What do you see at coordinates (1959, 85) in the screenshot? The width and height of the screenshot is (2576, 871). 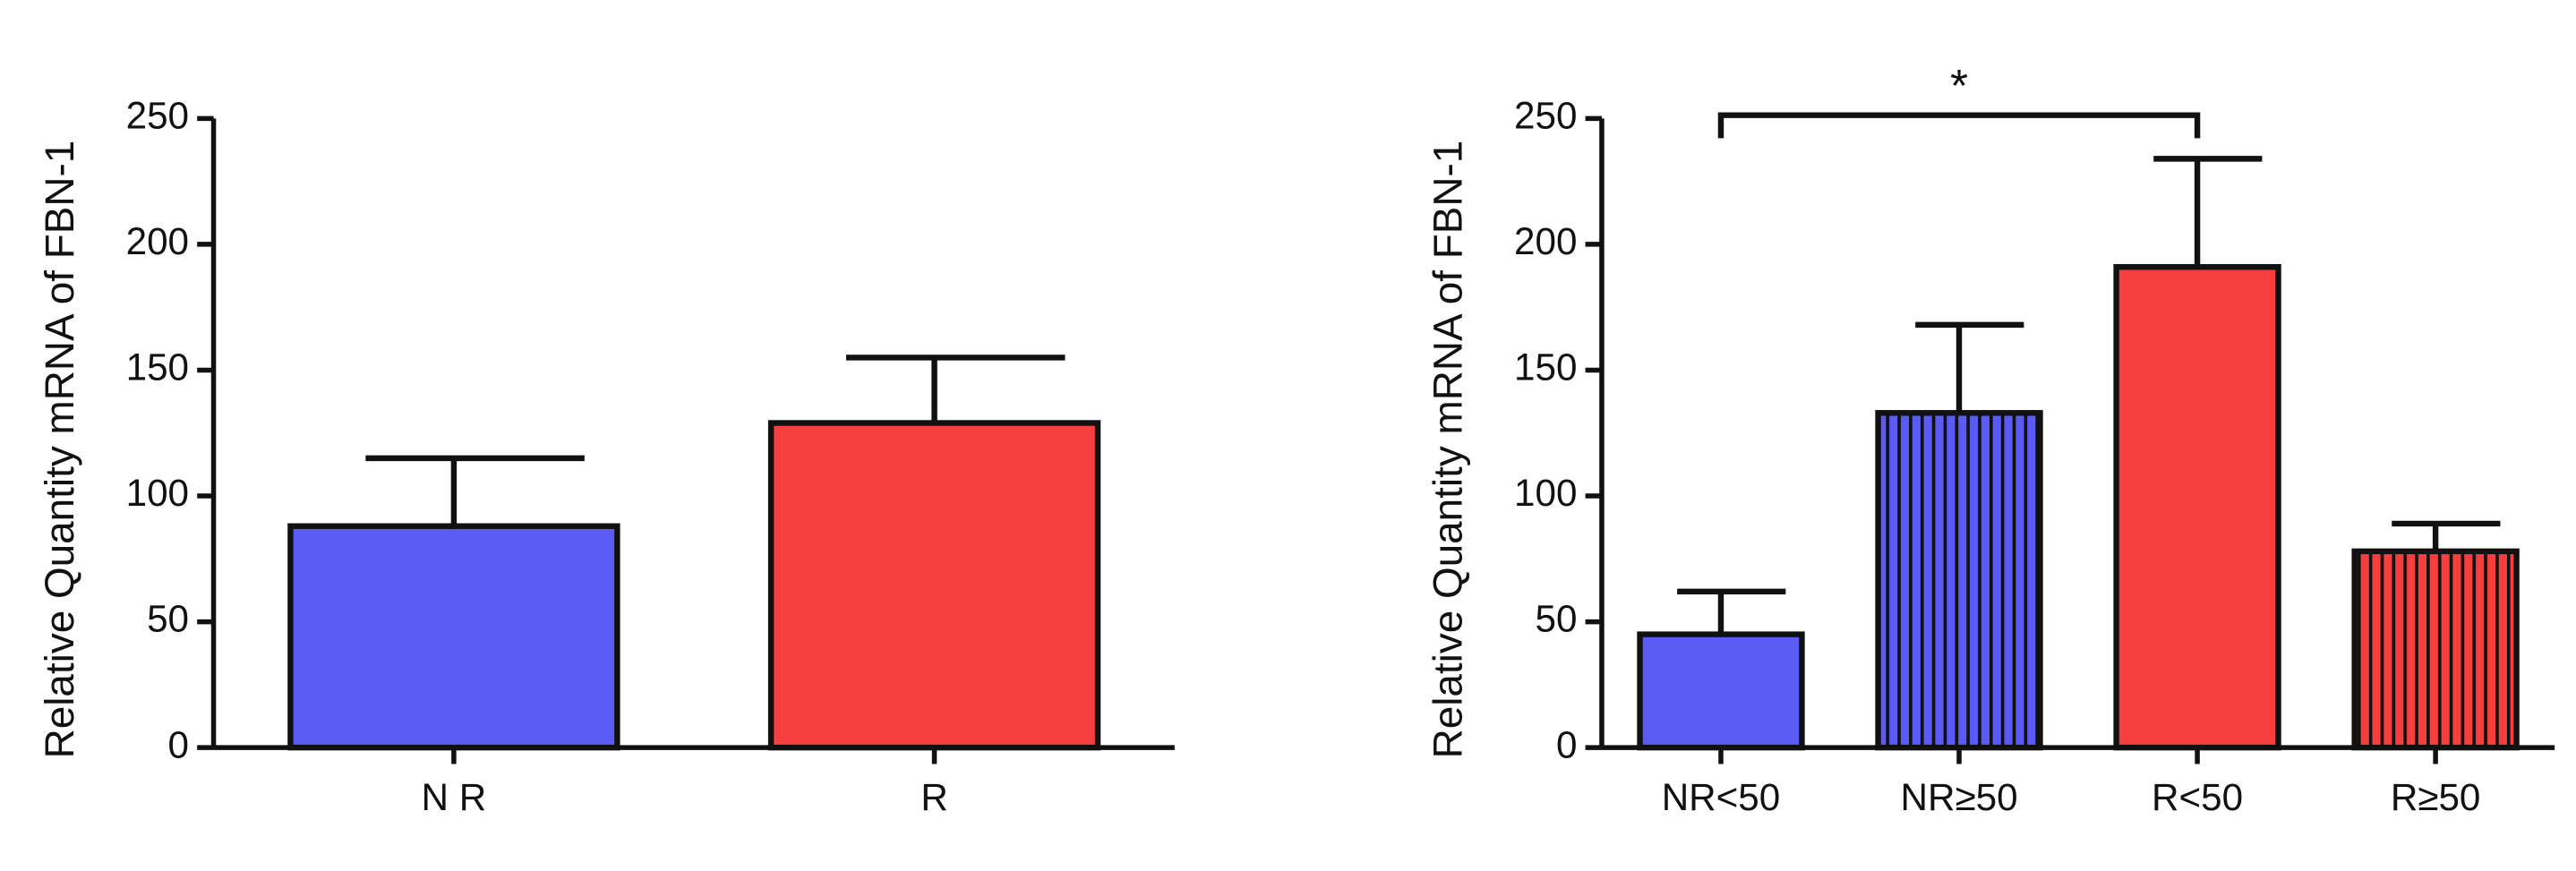 I see `significance-label: *` at bounding box center [1959, 85].